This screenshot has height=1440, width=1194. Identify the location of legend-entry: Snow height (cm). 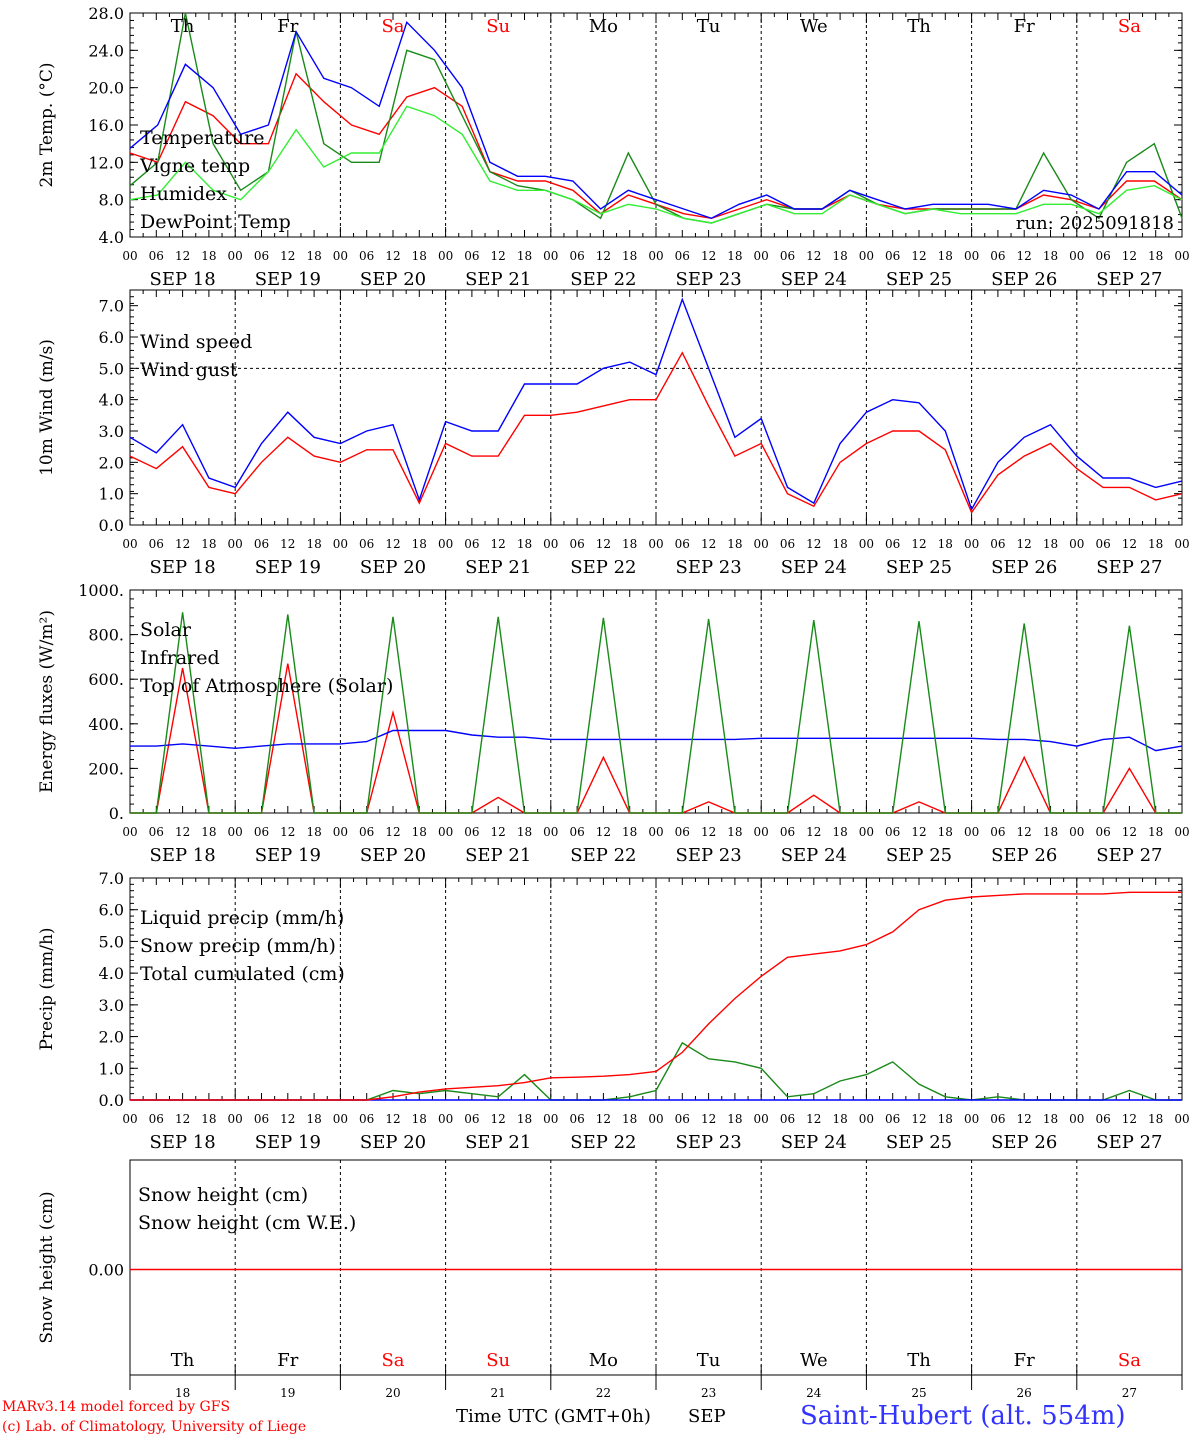
(223, 1195).